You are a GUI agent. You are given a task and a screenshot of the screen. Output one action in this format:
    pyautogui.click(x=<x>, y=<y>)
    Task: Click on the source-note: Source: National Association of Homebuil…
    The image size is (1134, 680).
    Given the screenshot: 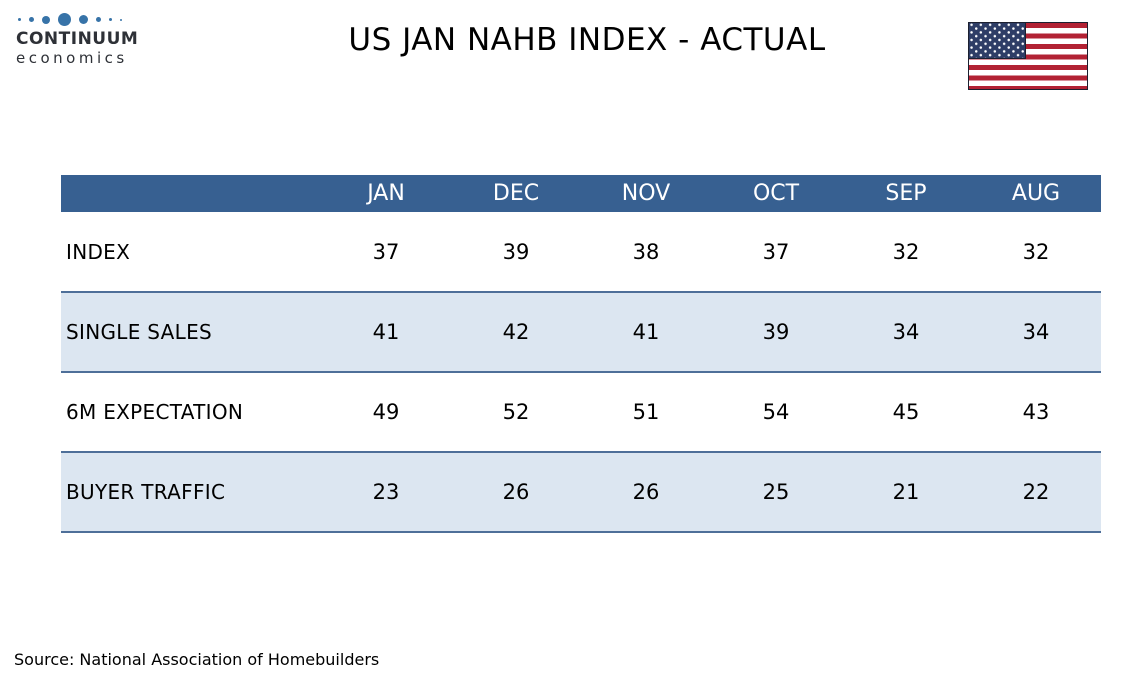 What is the action you would take?
    pyautogui.click(x=197, y=659)
    